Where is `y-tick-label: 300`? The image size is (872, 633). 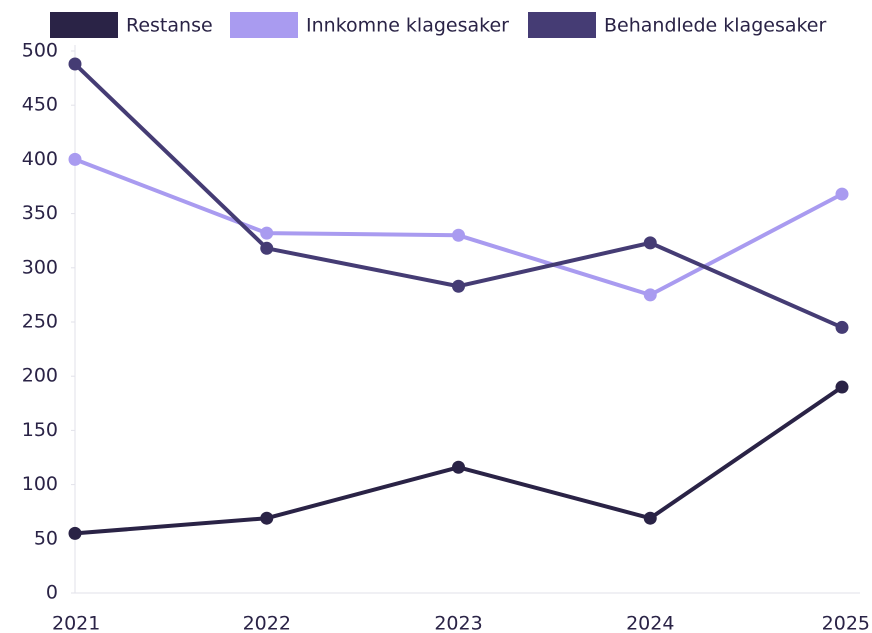 y-tick-label: 300 is located at coordinates (40, 267).